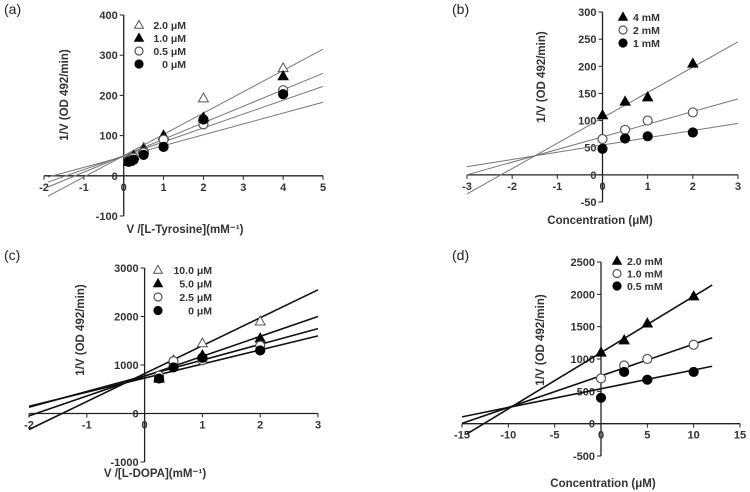 The height and width of the screenshot is (492, 750). I want to click on panel-label: (b), so click(460, 9).